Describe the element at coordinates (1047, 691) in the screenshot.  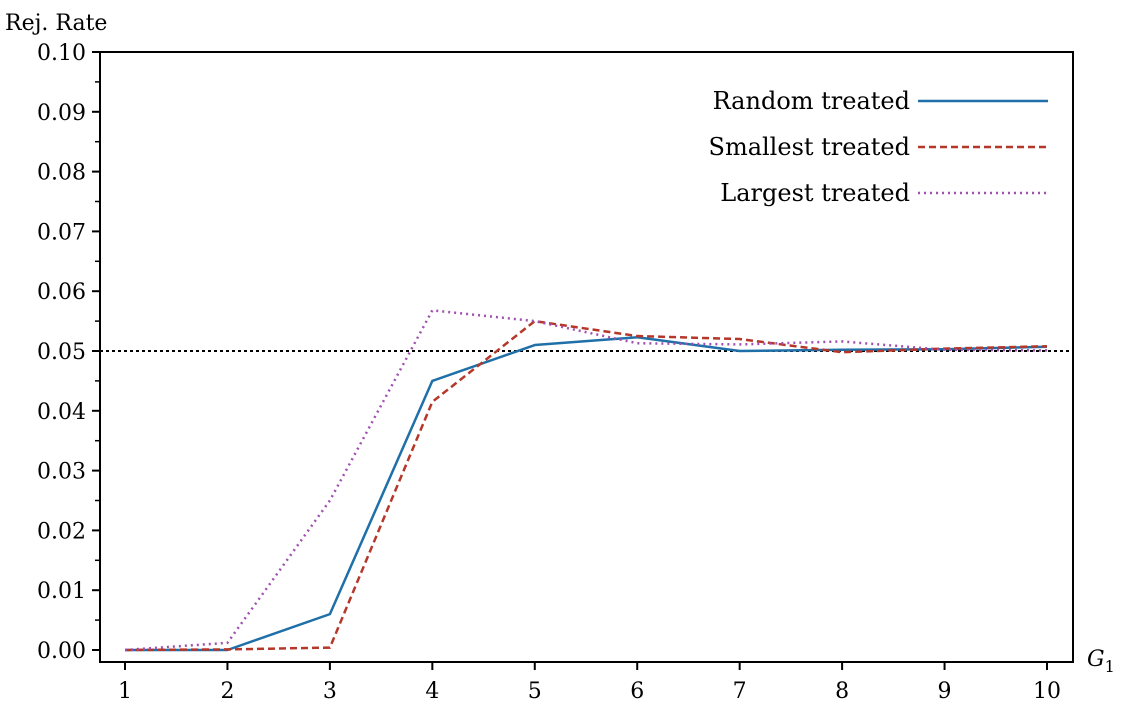
I see `x-tick-label-10: 10` at that location.